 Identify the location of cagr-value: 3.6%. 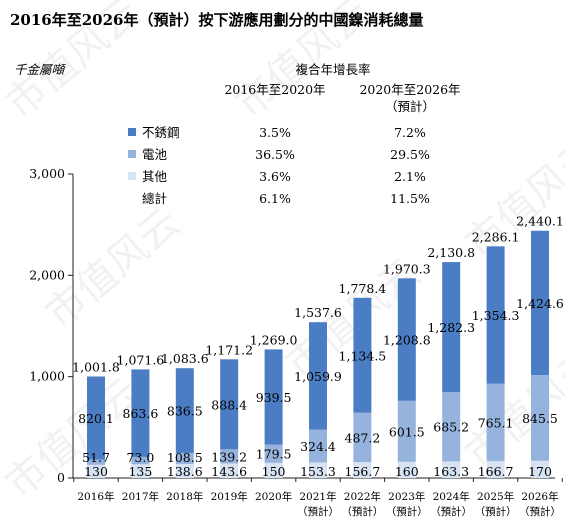
(275, 176).